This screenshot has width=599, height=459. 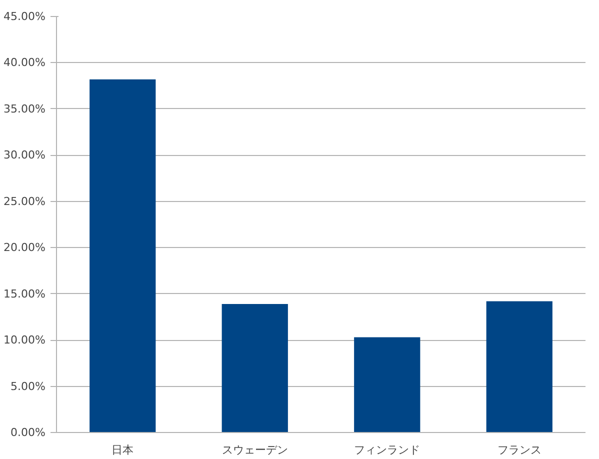 I want to click on y-tick-label: 30.00%, so click(x=25, y=155).